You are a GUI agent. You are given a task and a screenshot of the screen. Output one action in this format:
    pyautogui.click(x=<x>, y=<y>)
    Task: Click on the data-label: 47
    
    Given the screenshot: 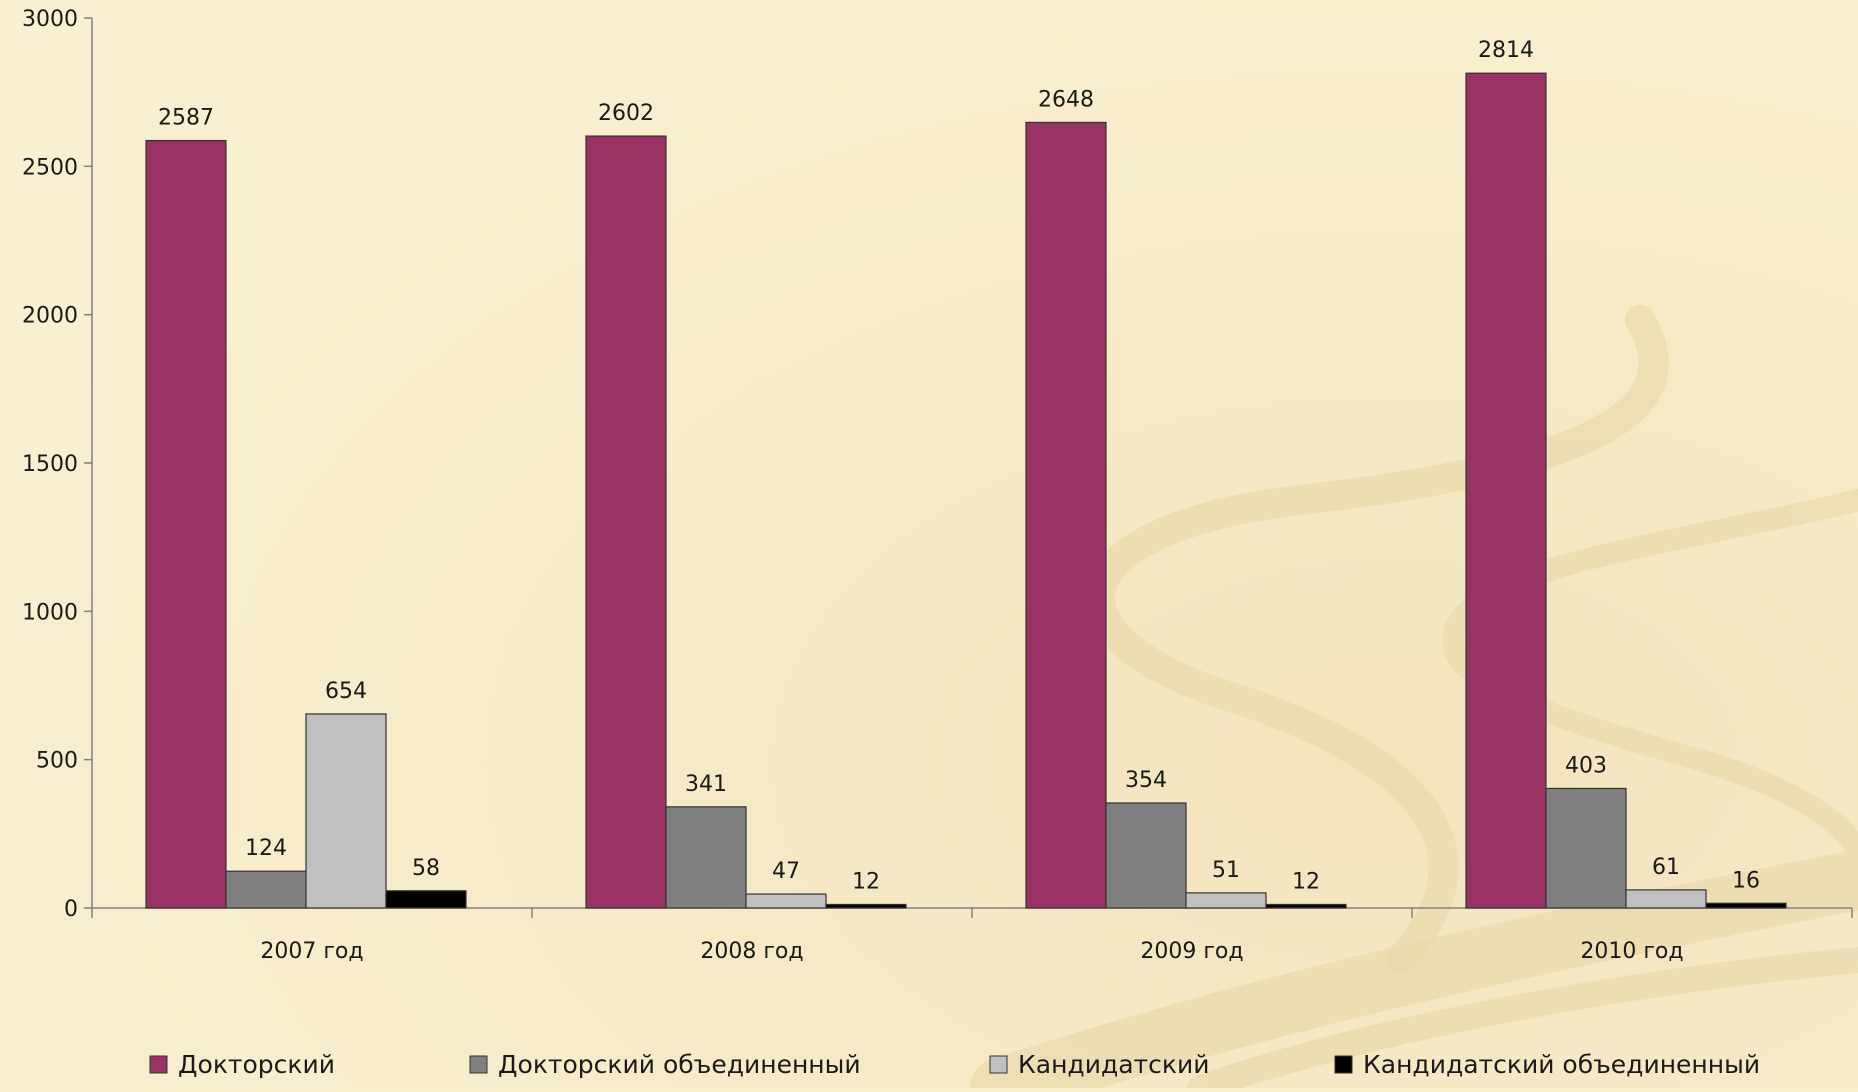 What is the action you would take?
    pyautogui.click(x=786, y=871)
    